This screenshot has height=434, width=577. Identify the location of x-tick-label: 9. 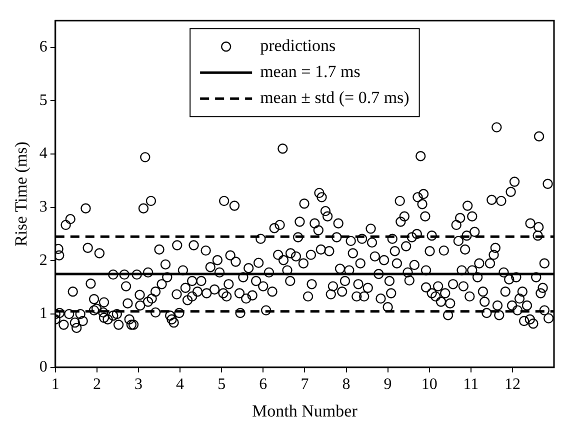
(388, 385).